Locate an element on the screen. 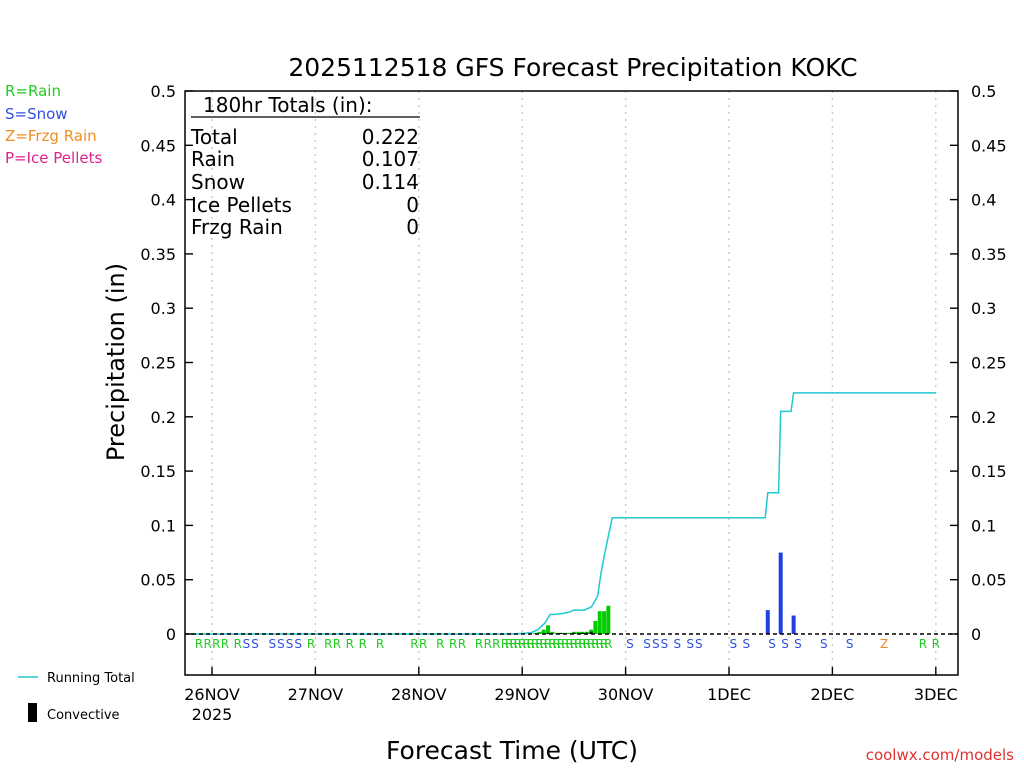 The height and width of the screenshot is (768, 1024). running-total-legend-label: Running Total is located at coordinates (91, 678).